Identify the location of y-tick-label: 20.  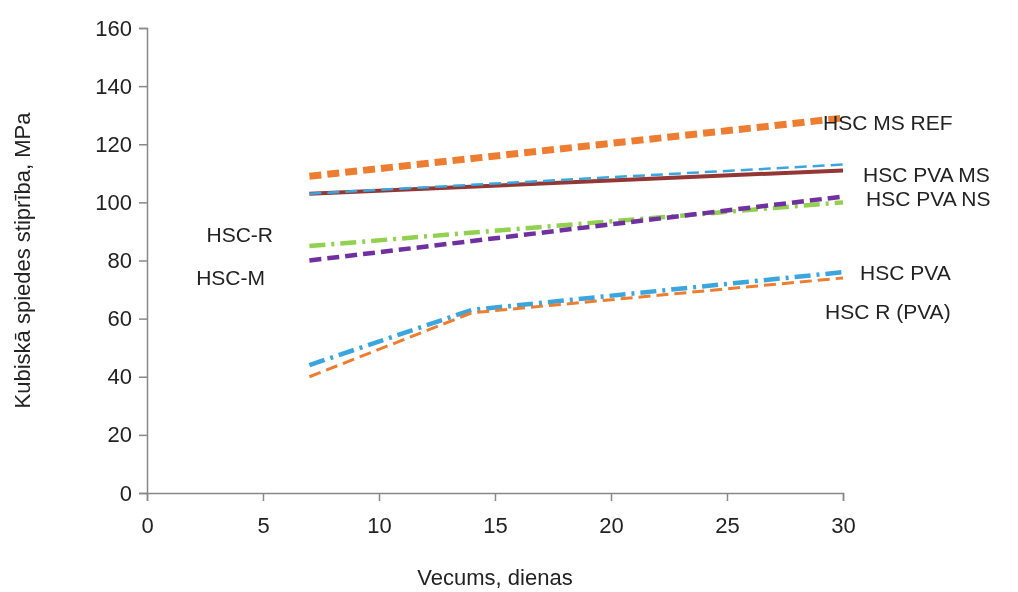
(119, 435).